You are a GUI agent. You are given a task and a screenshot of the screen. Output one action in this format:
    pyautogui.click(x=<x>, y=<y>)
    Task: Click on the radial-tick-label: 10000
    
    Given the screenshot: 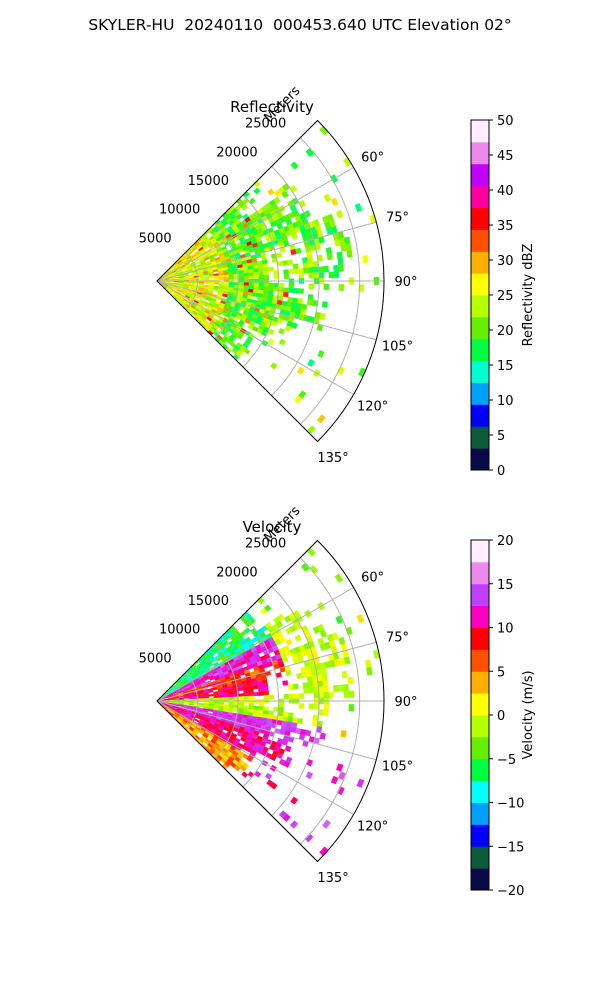 What is the action you would take?
    pyautogui.click(x=179, y=210)
    